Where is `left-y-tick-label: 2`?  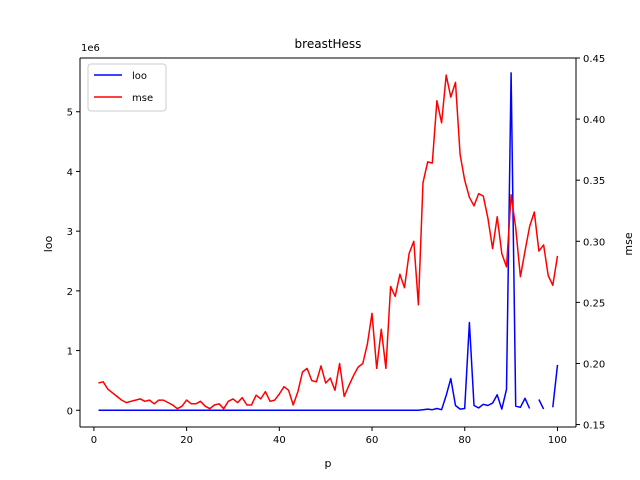 left-y-tick-label: 2 is located at coordinates (70, 292).